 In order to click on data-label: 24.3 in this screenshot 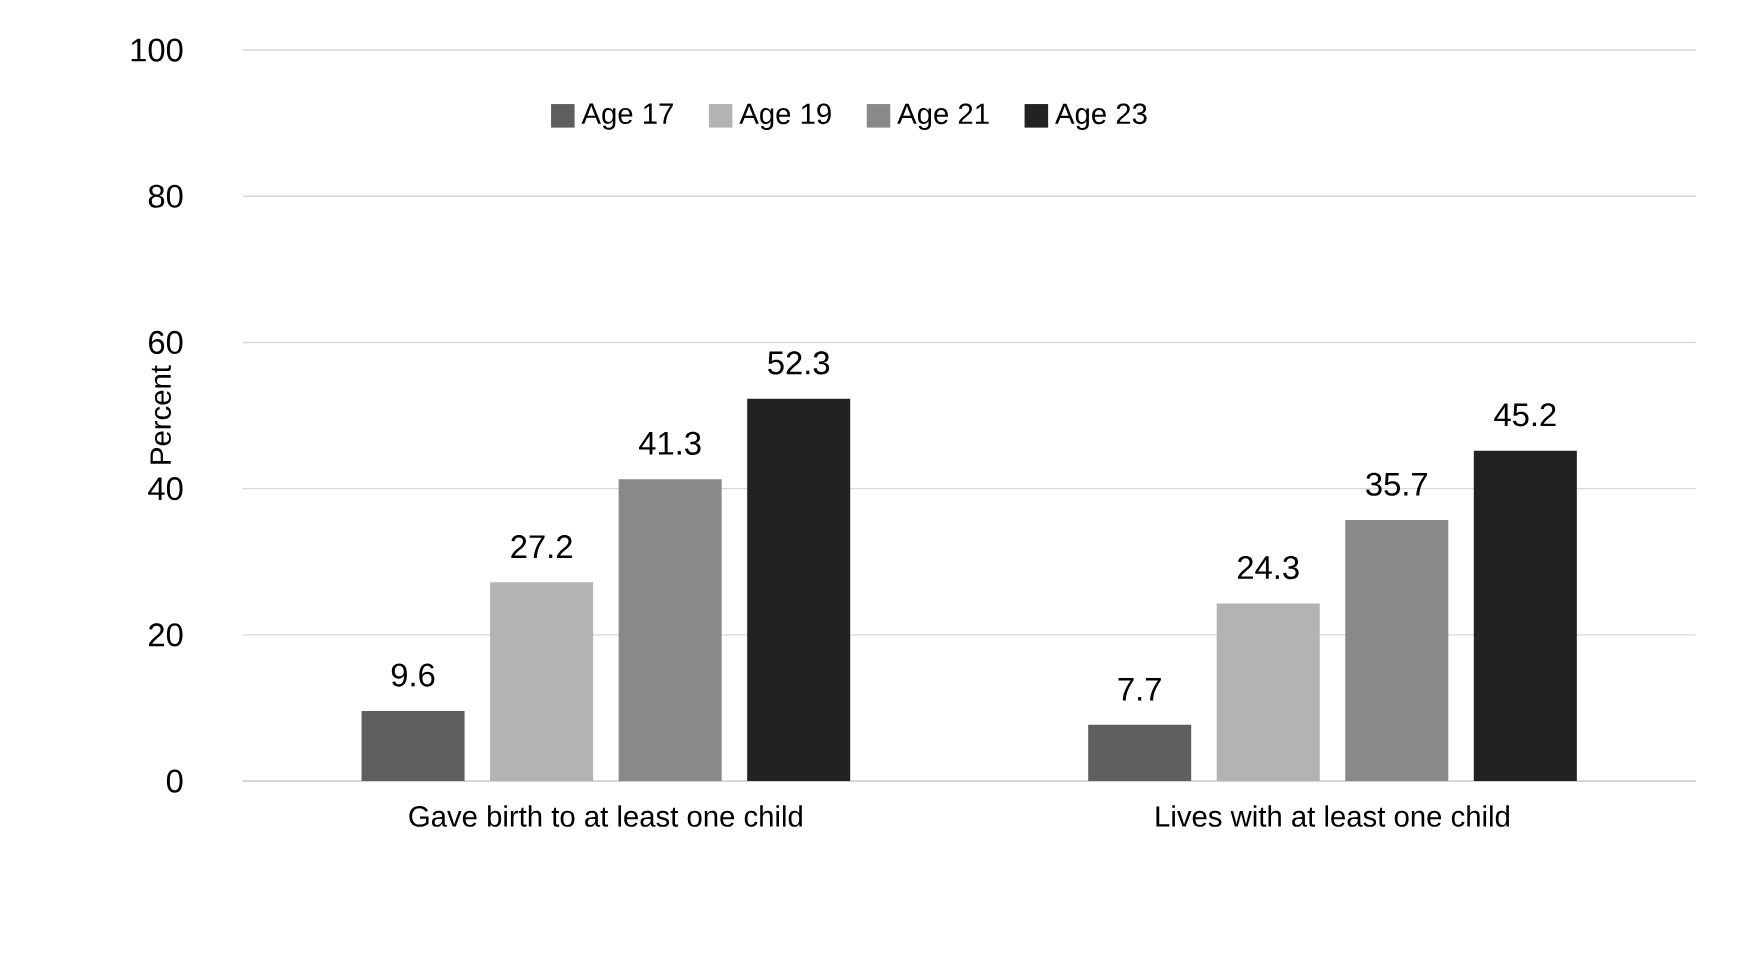, I will do `click(1268, 567)`.